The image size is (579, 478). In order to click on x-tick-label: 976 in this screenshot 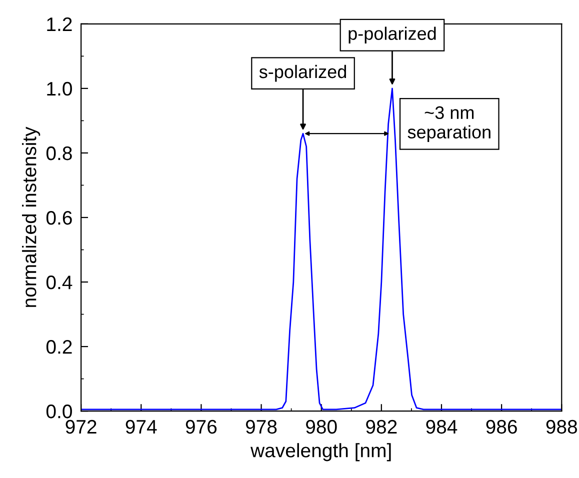, I will do `click(201, 427)`.